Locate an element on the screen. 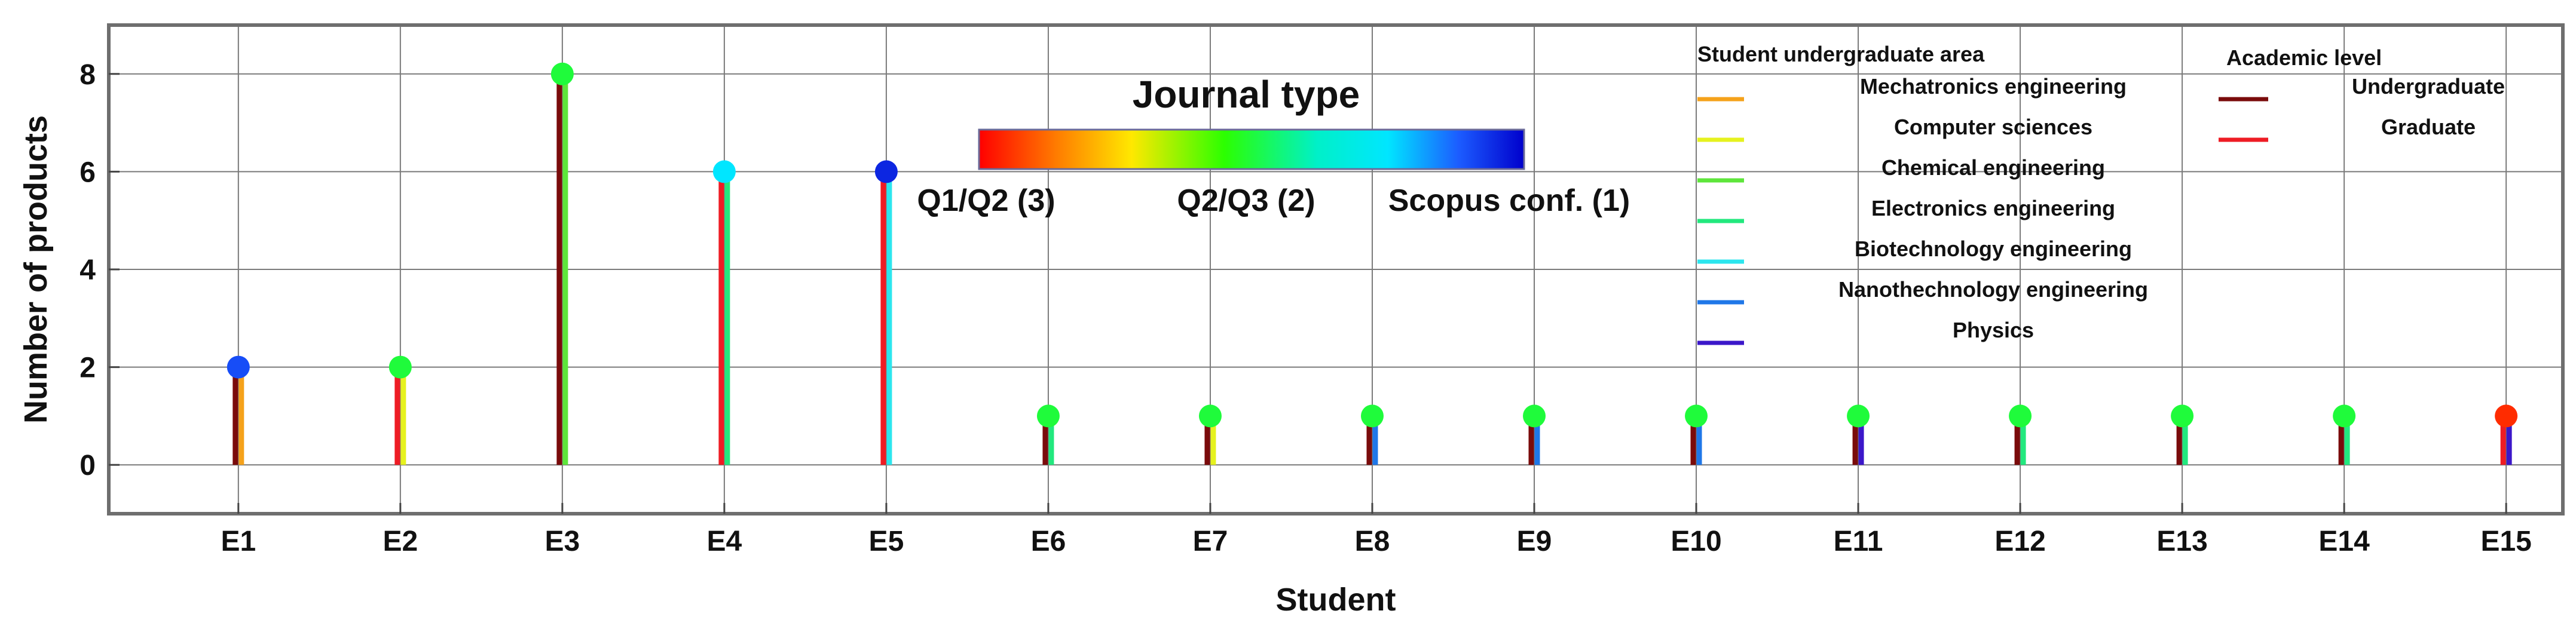 The height and width of the screenshot is (626, 2576). x-tick-label: E13 is located at coordinates (2181, 541).